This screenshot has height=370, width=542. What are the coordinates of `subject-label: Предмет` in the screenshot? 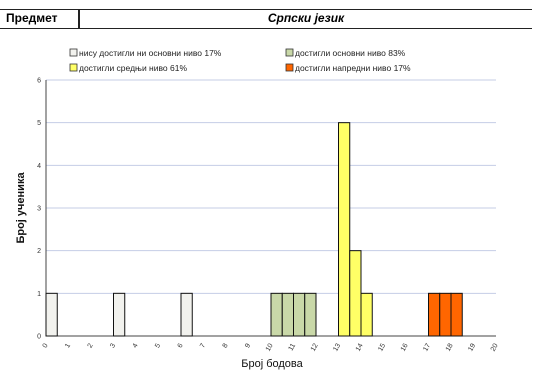 It's located at (32, 18).